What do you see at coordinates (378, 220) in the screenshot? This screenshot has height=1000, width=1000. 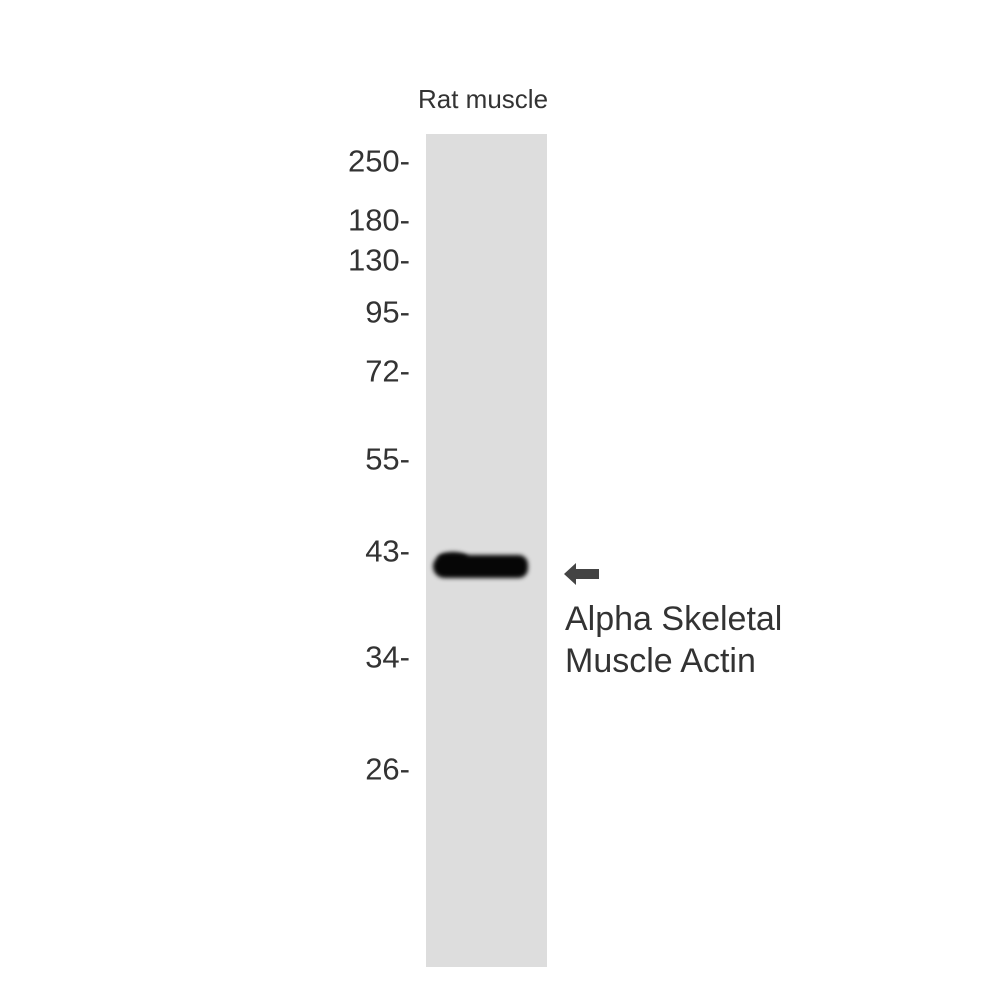 I see `marker-180: 180-` at bounding box center [378, 220].